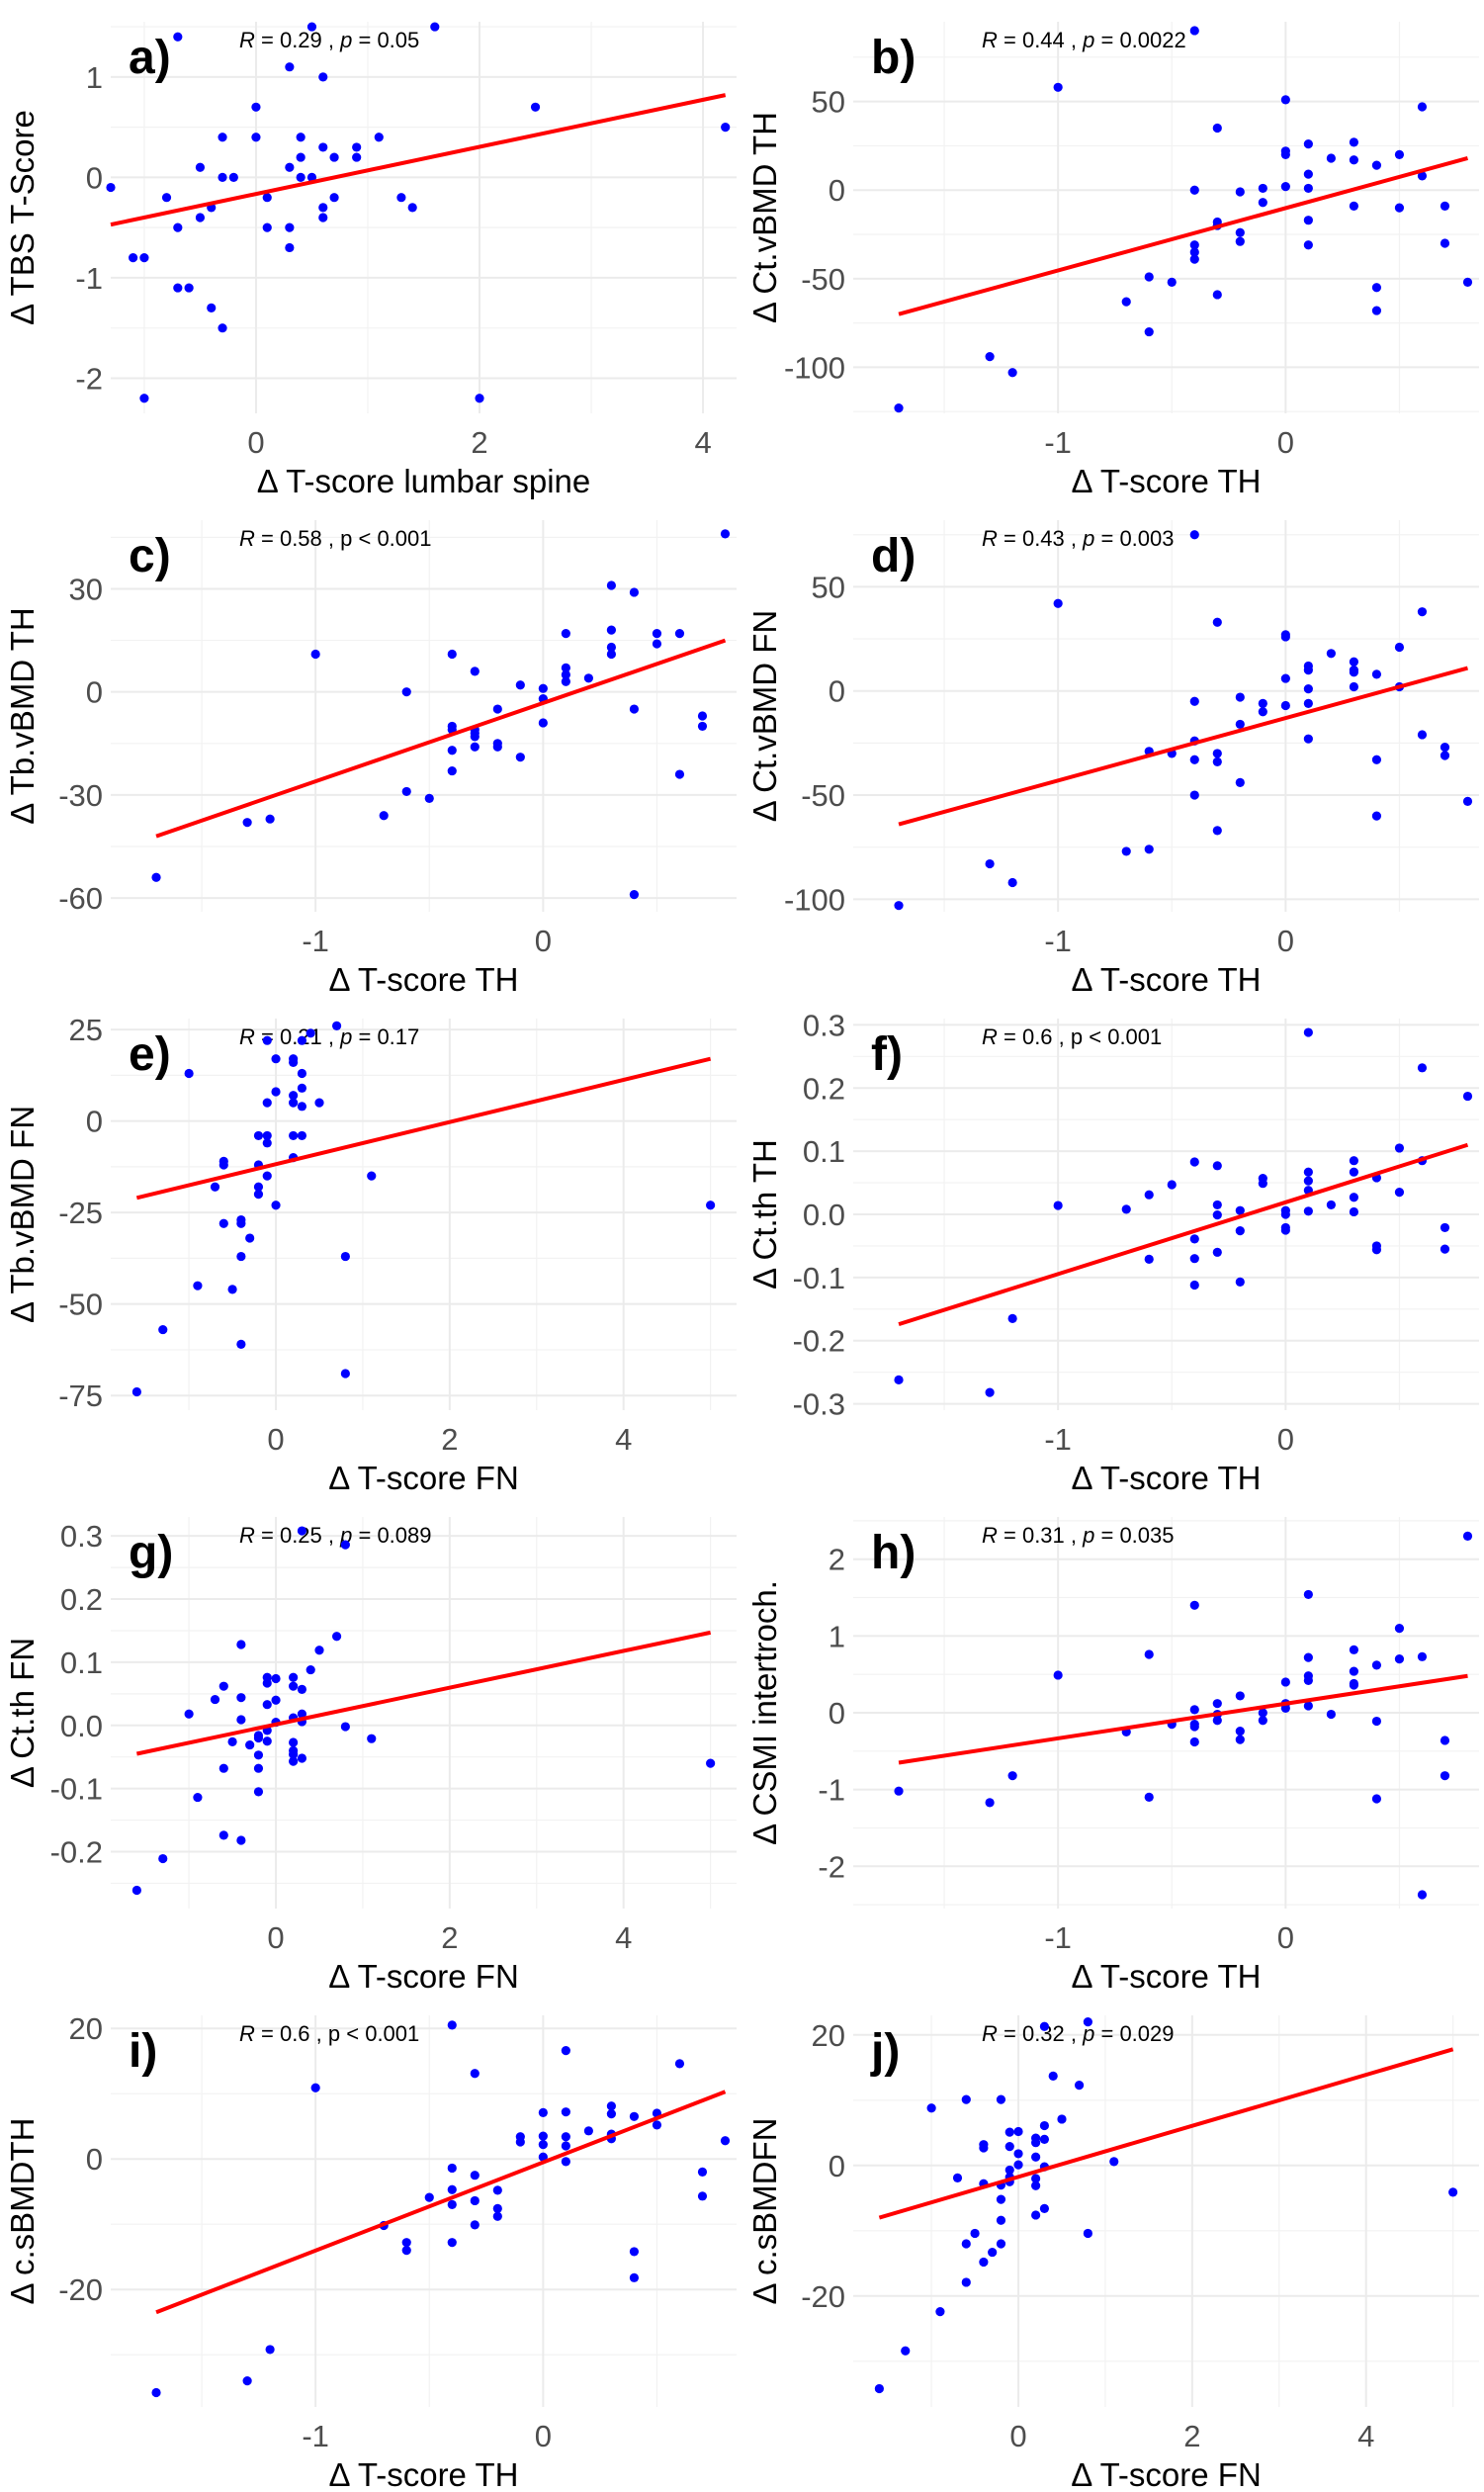 The image size is (1484, 2492). Describe the element at coordinates (80, 1213) in the screenshot. I see `y-tick-label: -25` at that location.